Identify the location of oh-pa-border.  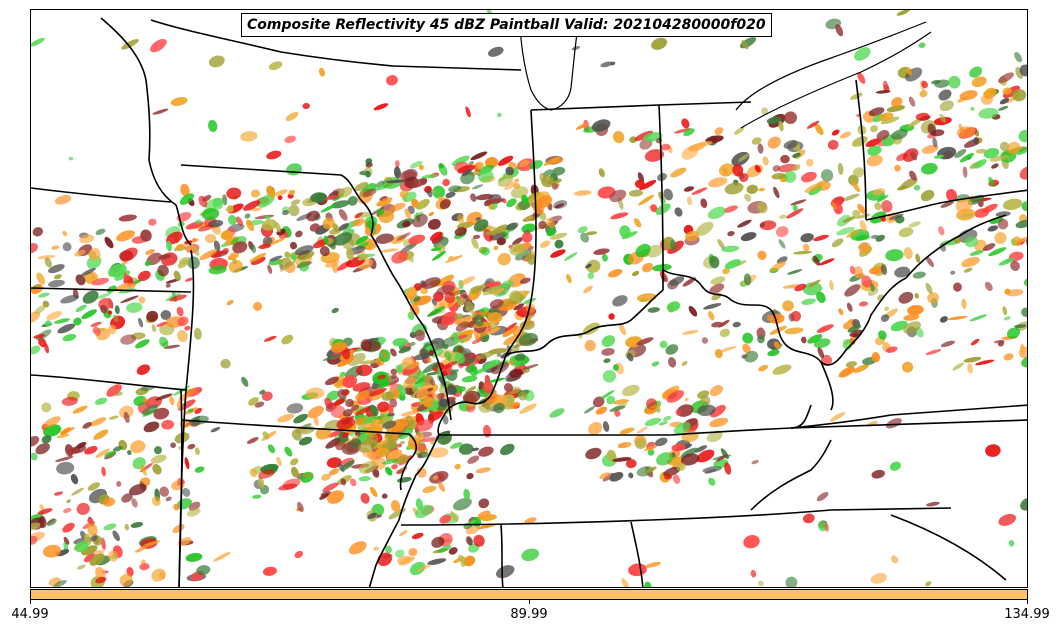
(861, 150).